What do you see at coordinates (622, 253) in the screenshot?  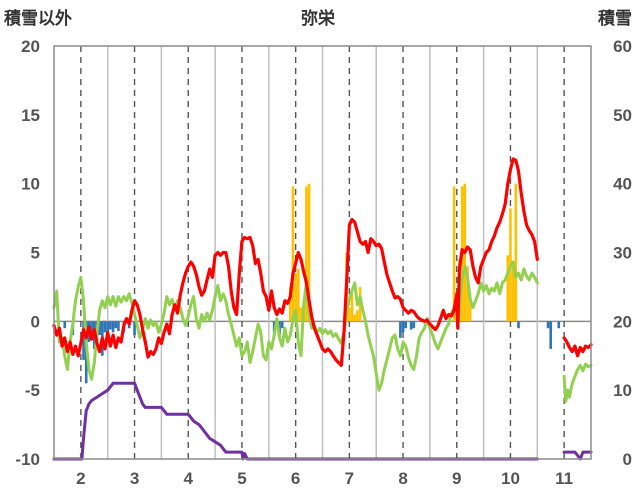 I see `right-tick-label: 30` at bounding box center [622, 253].